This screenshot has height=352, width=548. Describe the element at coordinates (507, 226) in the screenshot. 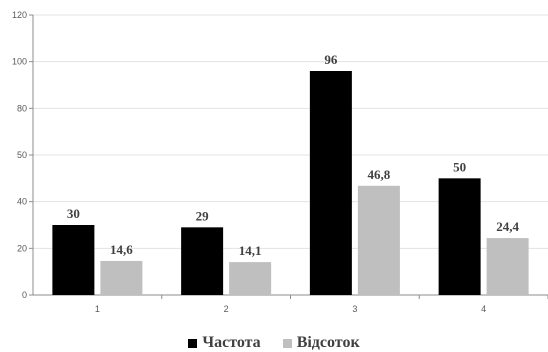

I see `data-label: 24,4` at that location.